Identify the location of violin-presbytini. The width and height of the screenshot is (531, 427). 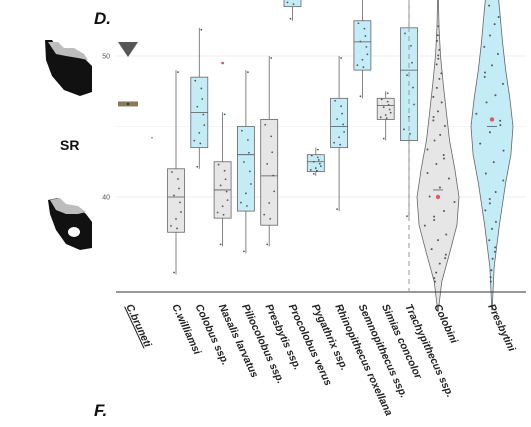
(492, 155).